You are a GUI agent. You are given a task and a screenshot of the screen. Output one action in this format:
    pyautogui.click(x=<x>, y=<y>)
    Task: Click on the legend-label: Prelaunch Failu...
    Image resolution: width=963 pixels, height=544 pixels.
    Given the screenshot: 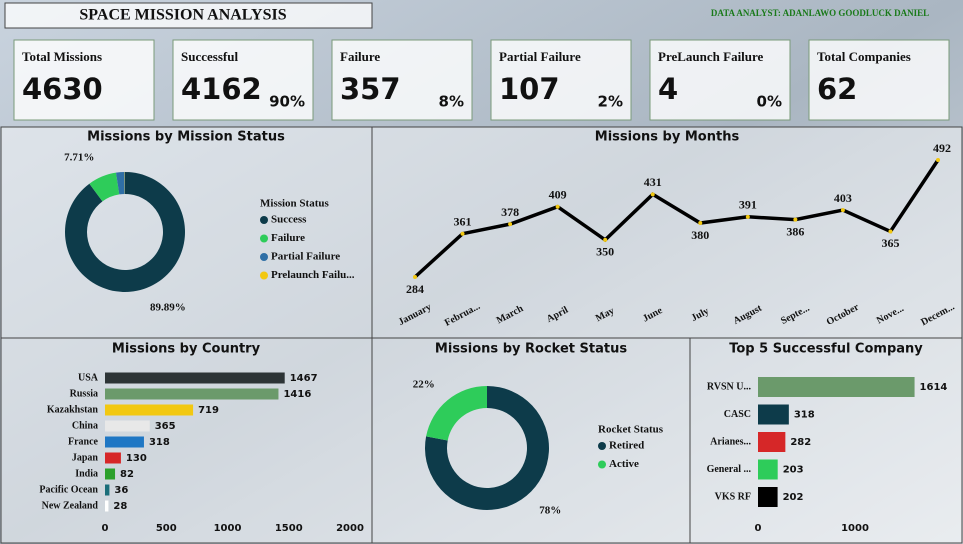 What is the action you would take?
    pyautogui.click(x=313, y=275)
    